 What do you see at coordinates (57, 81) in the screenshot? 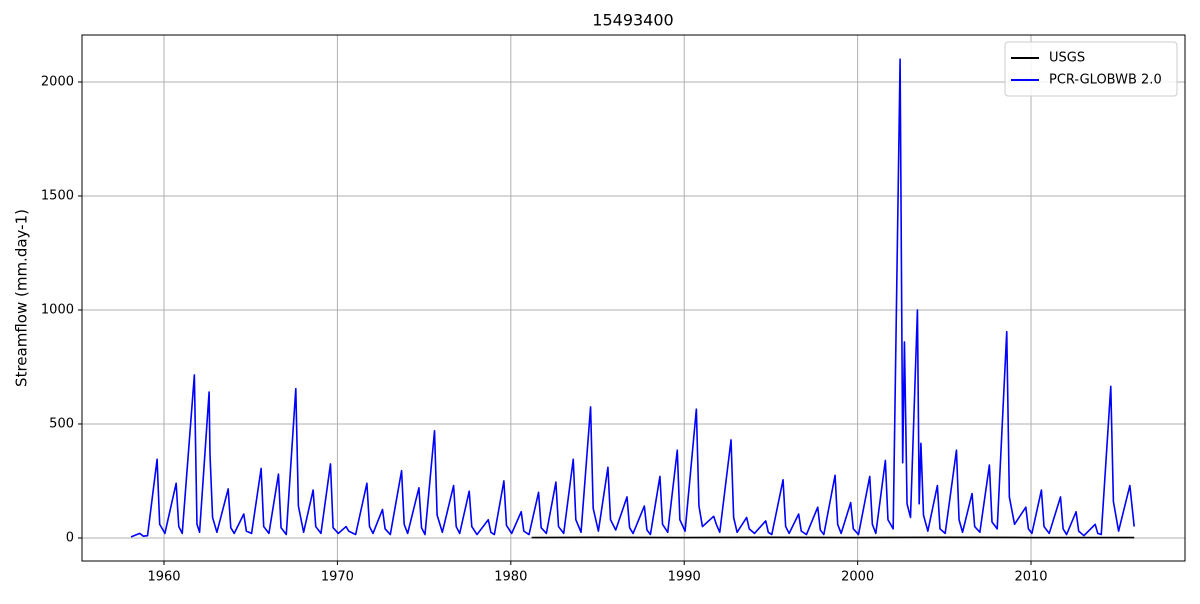
I see `y-tick-label: 2000` at bounding box center [57, 81].